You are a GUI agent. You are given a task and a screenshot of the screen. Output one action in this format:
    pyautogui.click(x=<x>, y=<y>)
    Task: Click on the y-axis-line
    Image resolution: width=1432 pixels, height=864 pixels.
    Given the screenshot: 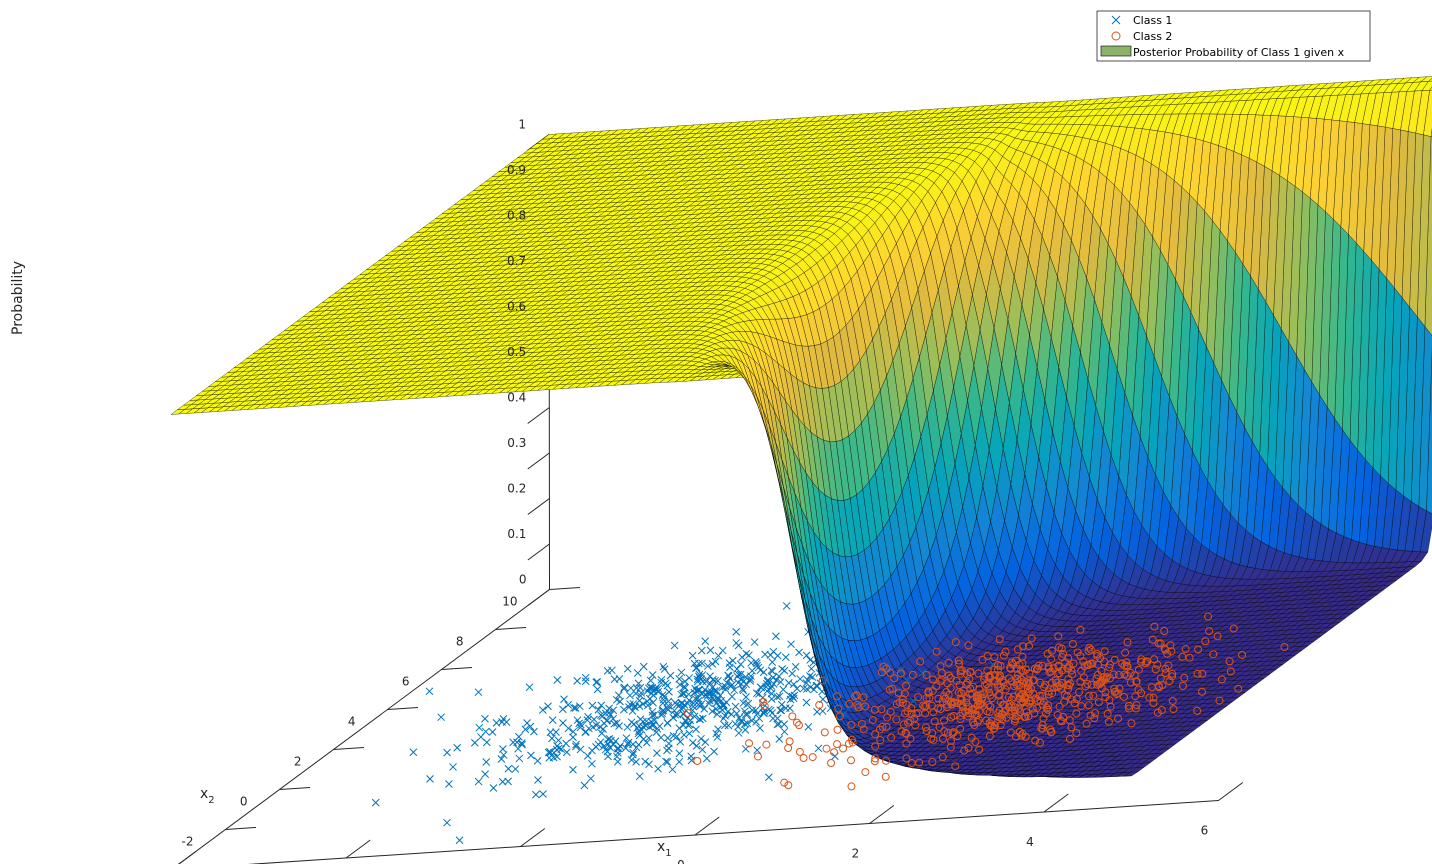 What is the action you would take?
    pyautogui.click(x=364, y=726)
    